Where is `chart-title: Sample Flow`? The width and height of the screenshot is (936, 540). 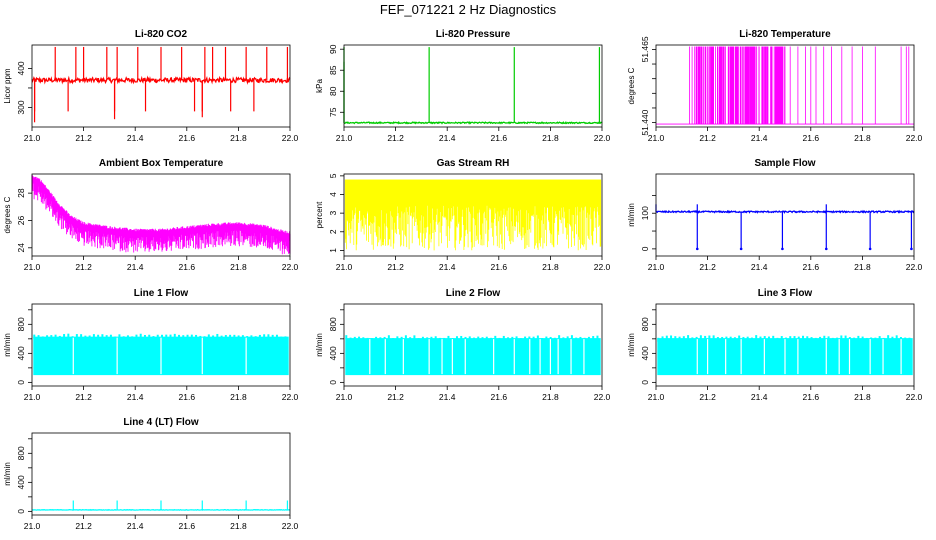
chart-title: Sample Flow is located at coordinates (784, 163).